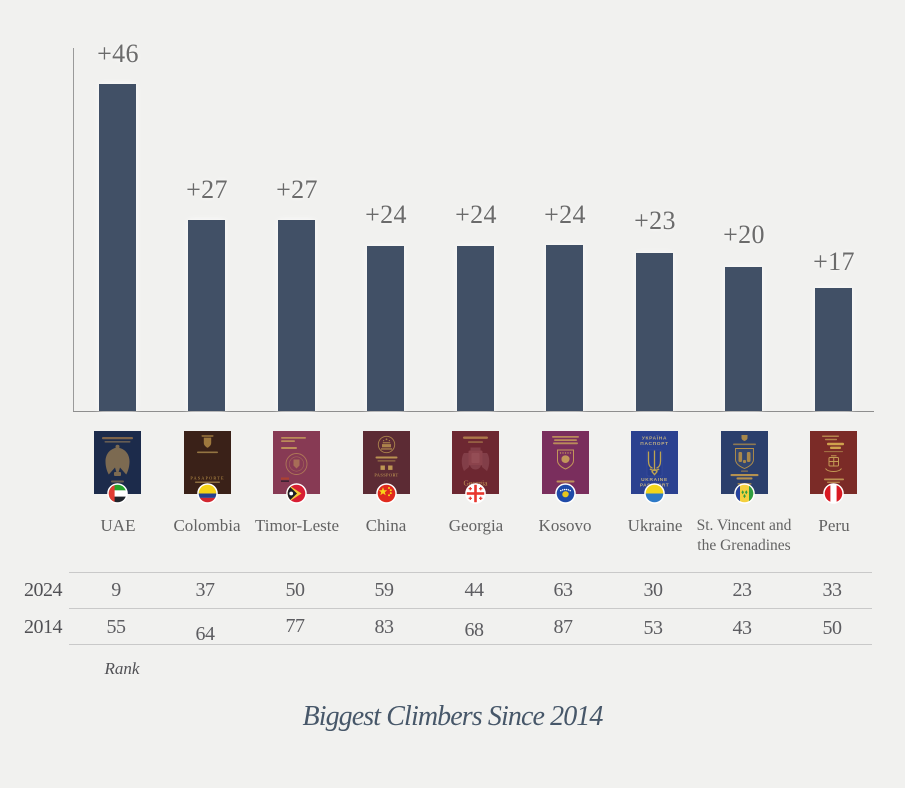  Describe the element at coordinates (654, 444) in the screenshot. I see `svg-text: ПАСПОРТ` at that location.